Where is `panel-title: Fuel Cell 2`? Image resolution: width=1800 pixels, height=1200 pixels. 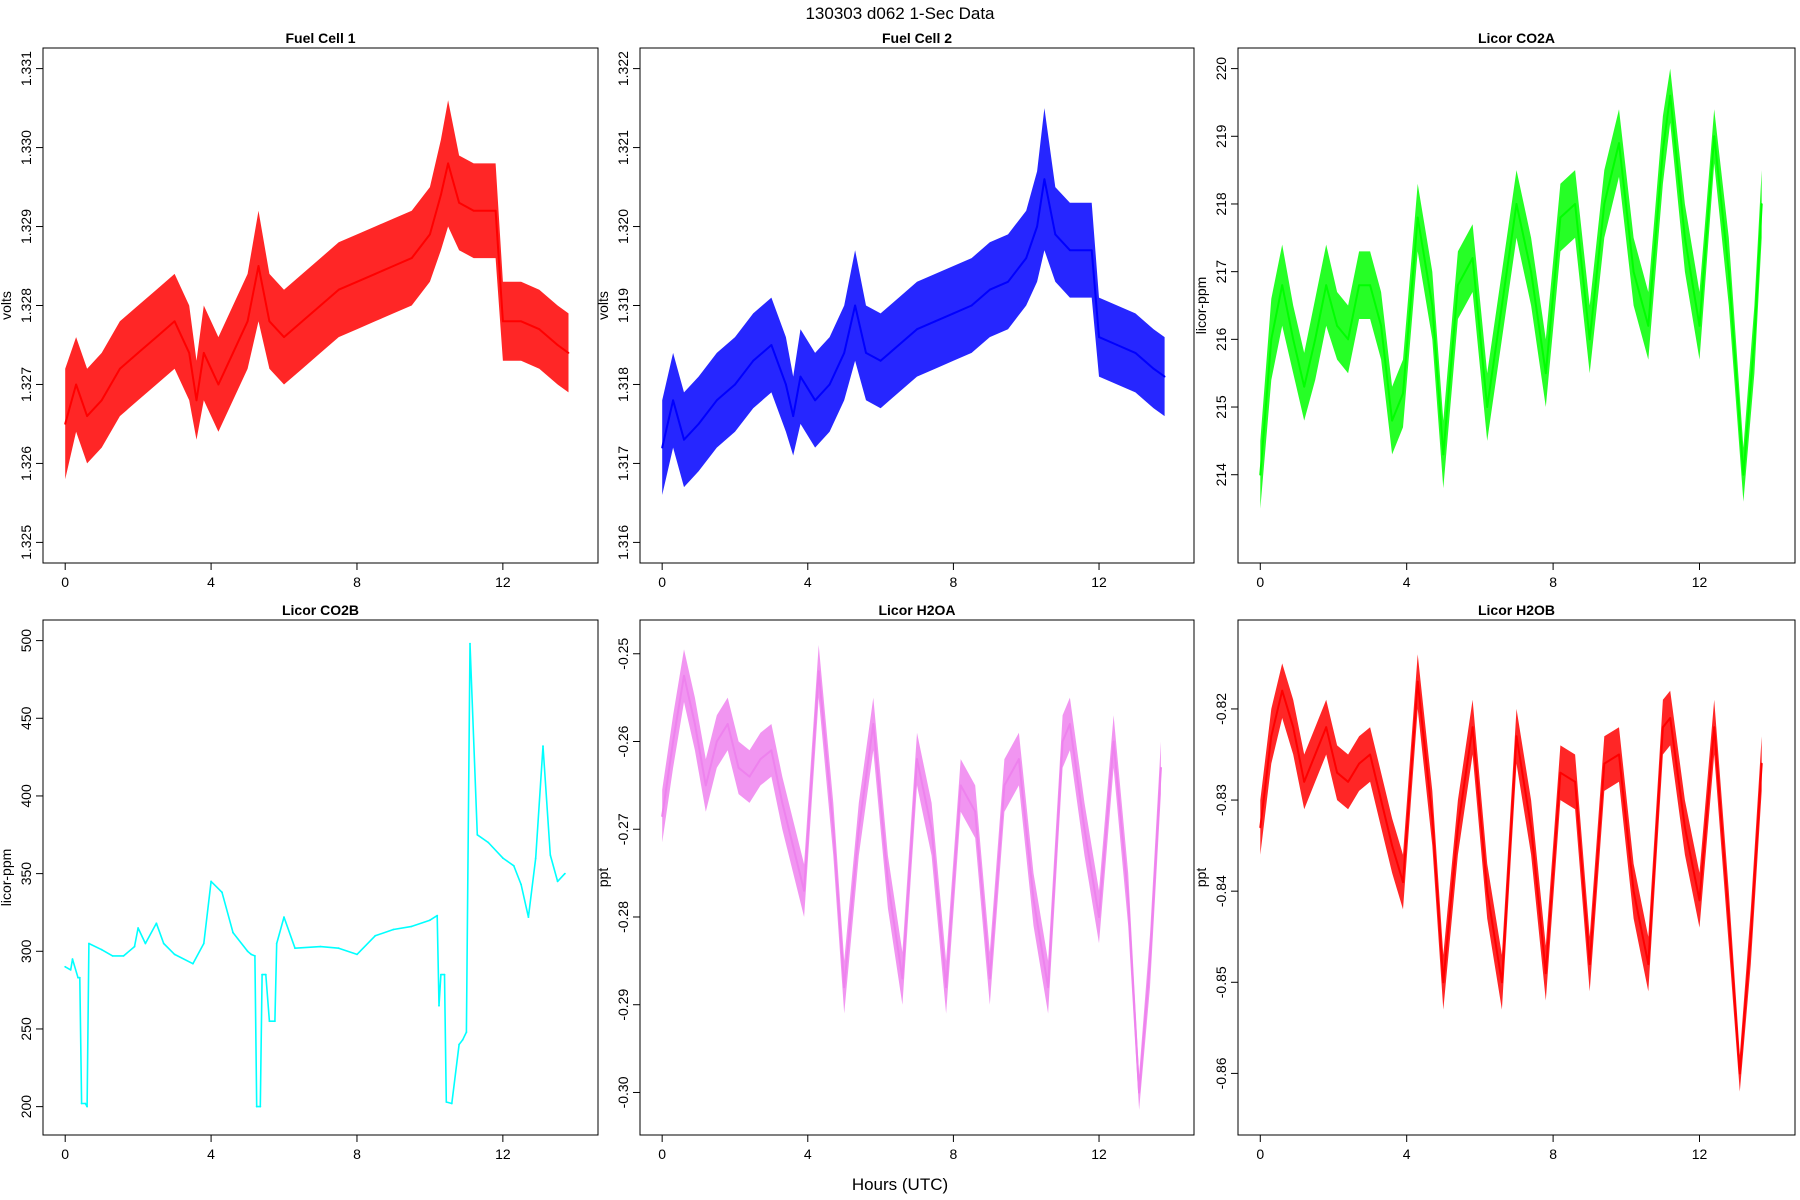
panel-title: Fuel Cell 2 is located at coordinates (917, 38).